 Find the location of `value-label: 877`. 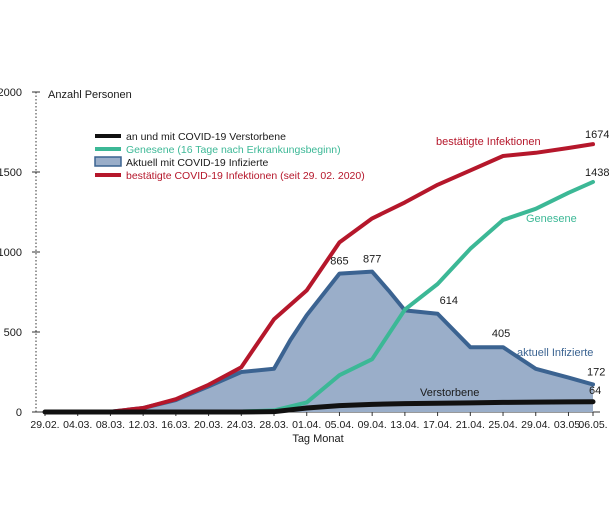

value-label: 877 is located at coordinates (372, 260).